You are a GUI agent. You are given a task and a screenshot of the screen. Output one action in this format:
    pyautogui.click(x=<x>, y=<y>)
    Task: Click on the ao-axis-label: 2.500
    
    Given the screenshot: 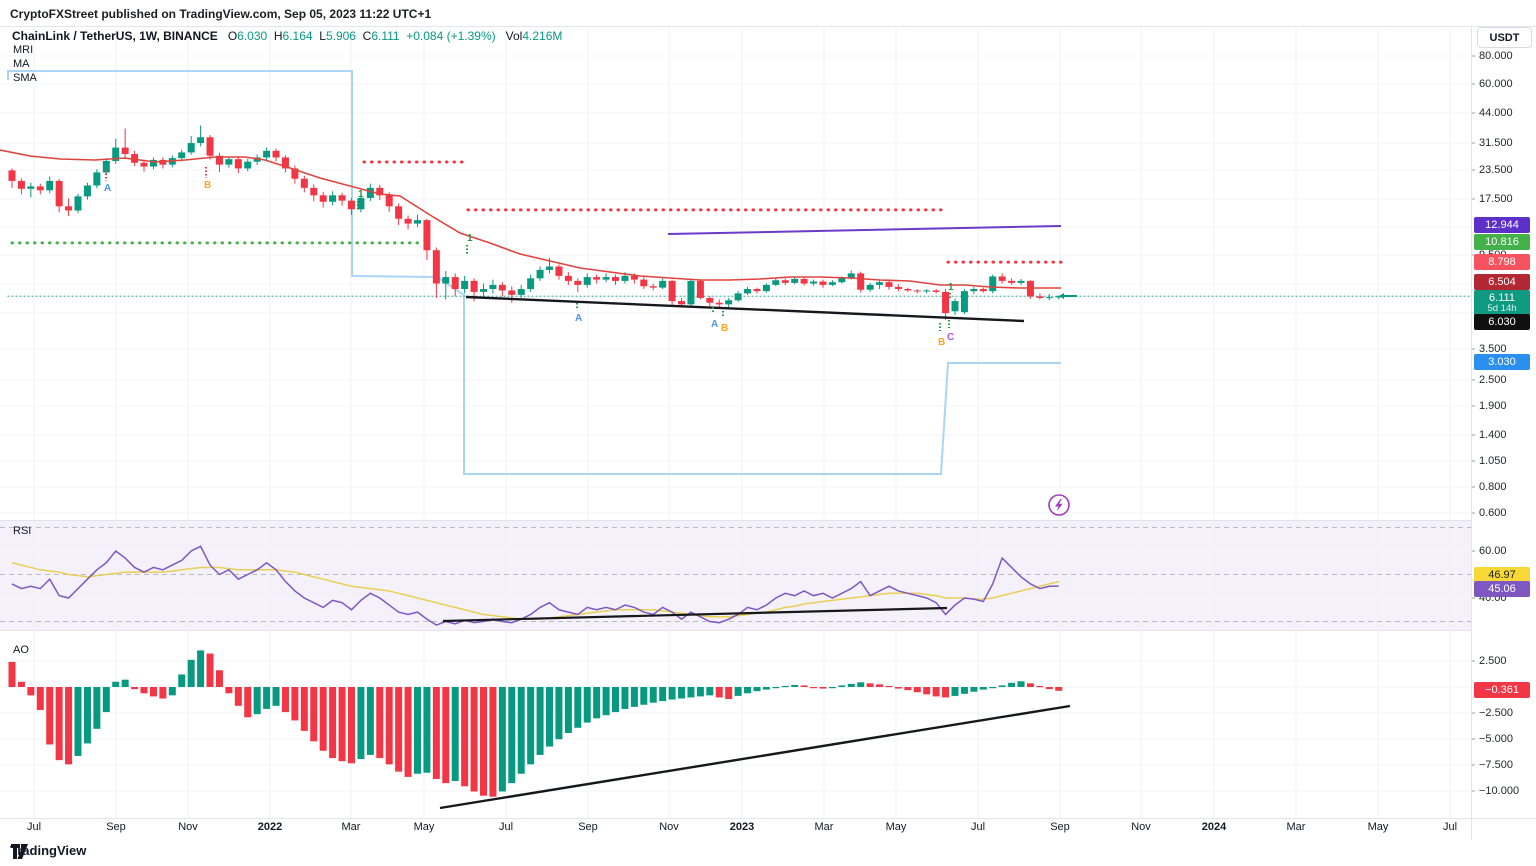 What is the action you would take?
    pyautogui.click(x=1493, y=661)
    